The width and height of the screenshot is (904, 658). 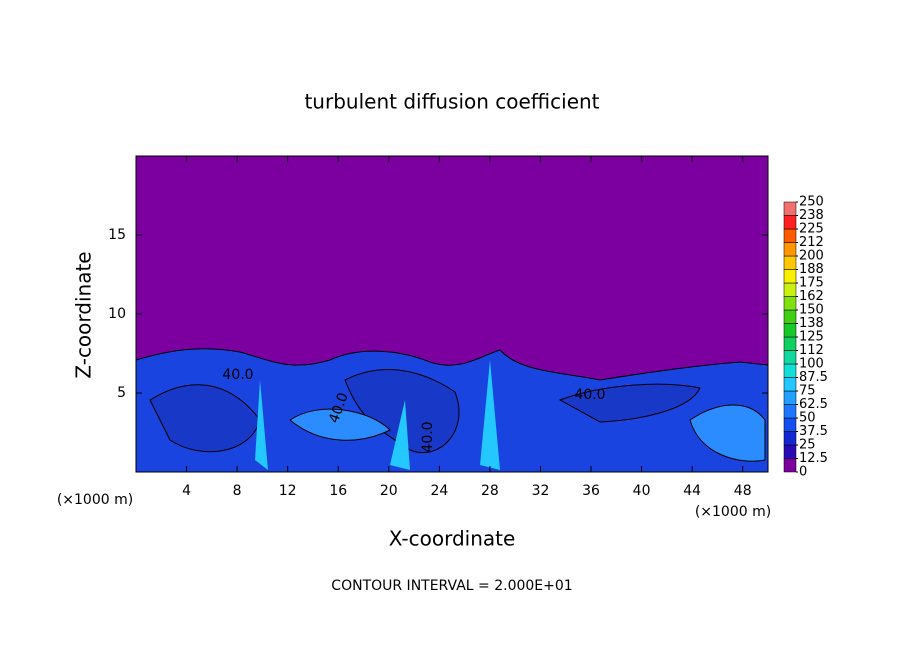 What do you see at coordinates (541, 491) in the screenshot?
I see `x-tick-label: 32` at bounding box center [541, 491].